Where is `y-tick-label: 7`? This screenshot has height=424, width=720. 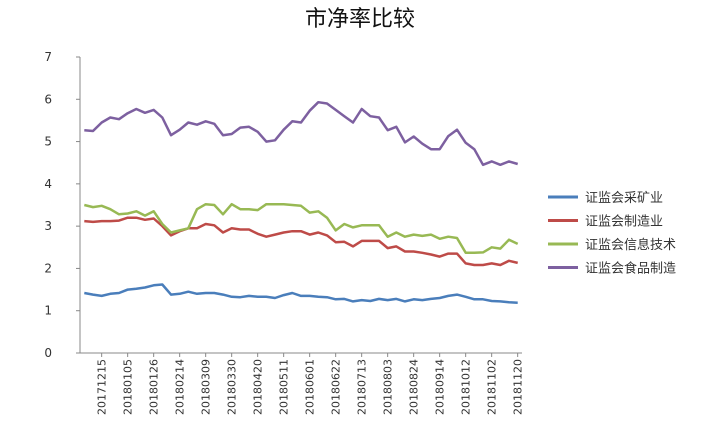 y-tick-label: 7 is located at coordinates (48, 57).